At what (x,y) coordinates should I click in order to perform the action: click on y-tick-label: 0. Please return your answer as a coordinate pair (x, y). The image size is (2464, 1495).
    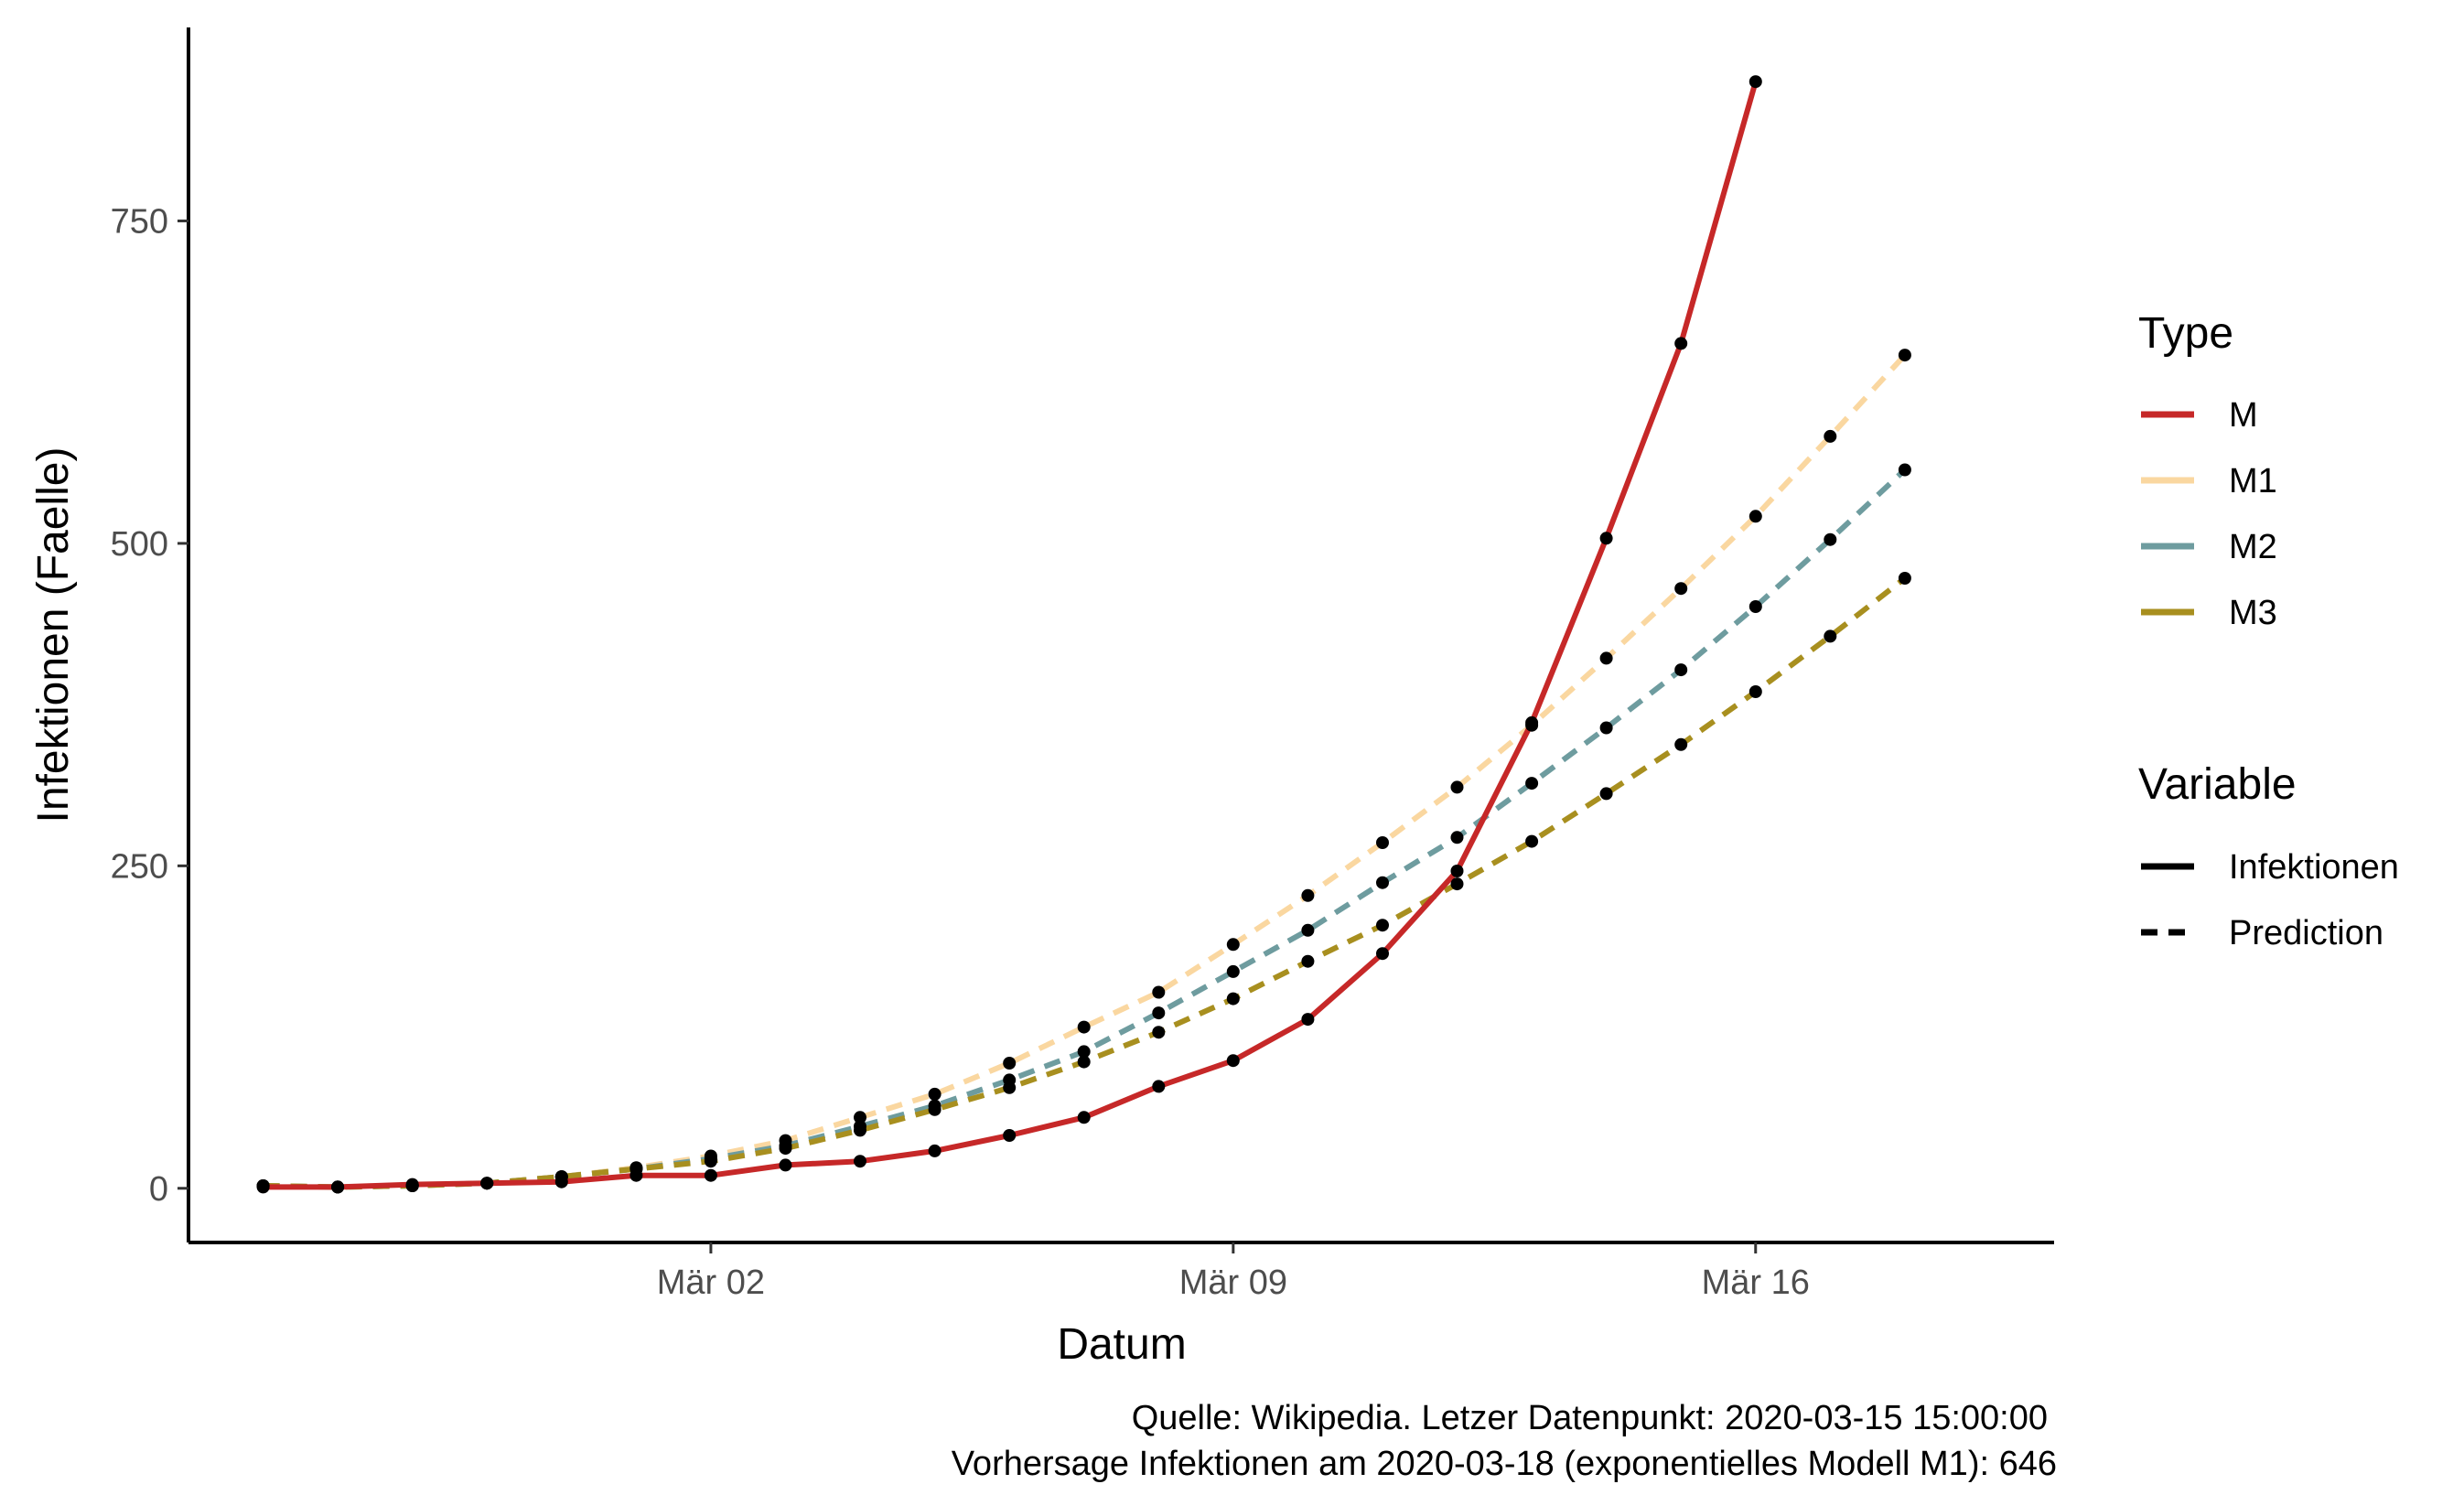
    Looking at the image, I should click on (159, 1189).